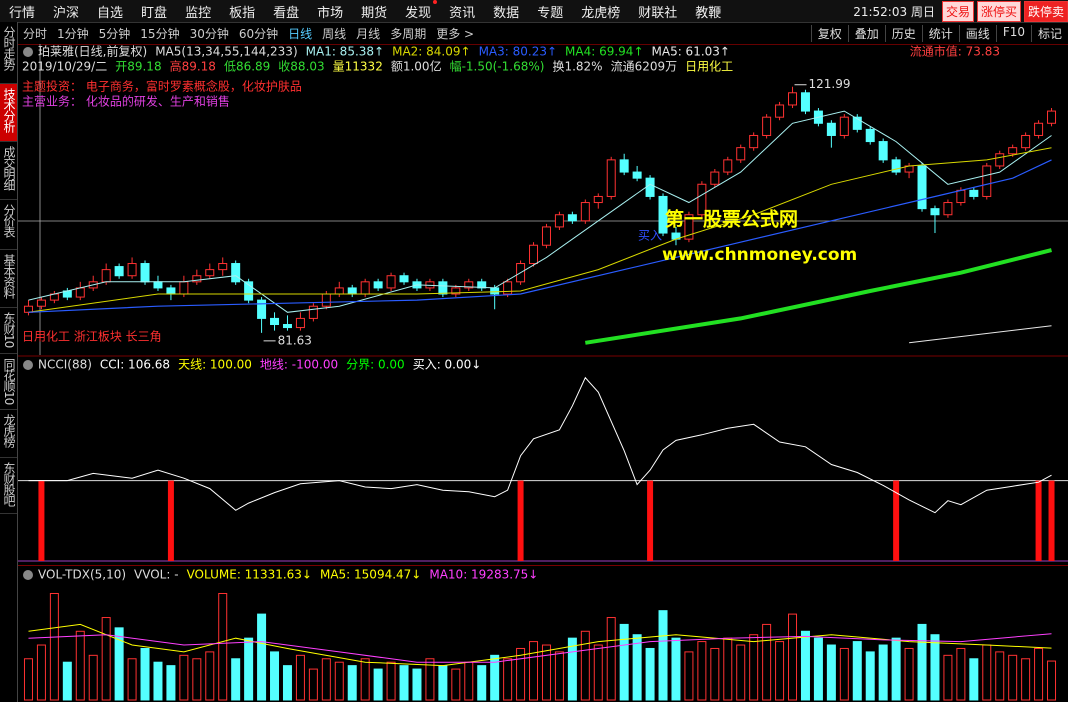 Image resolution: width=1068 pixels, height=702 pixels. What do you see at coordinates (8, 171) in the screenshot?
I see `side-tab: 成交明细` at bounding box center [8, 171].